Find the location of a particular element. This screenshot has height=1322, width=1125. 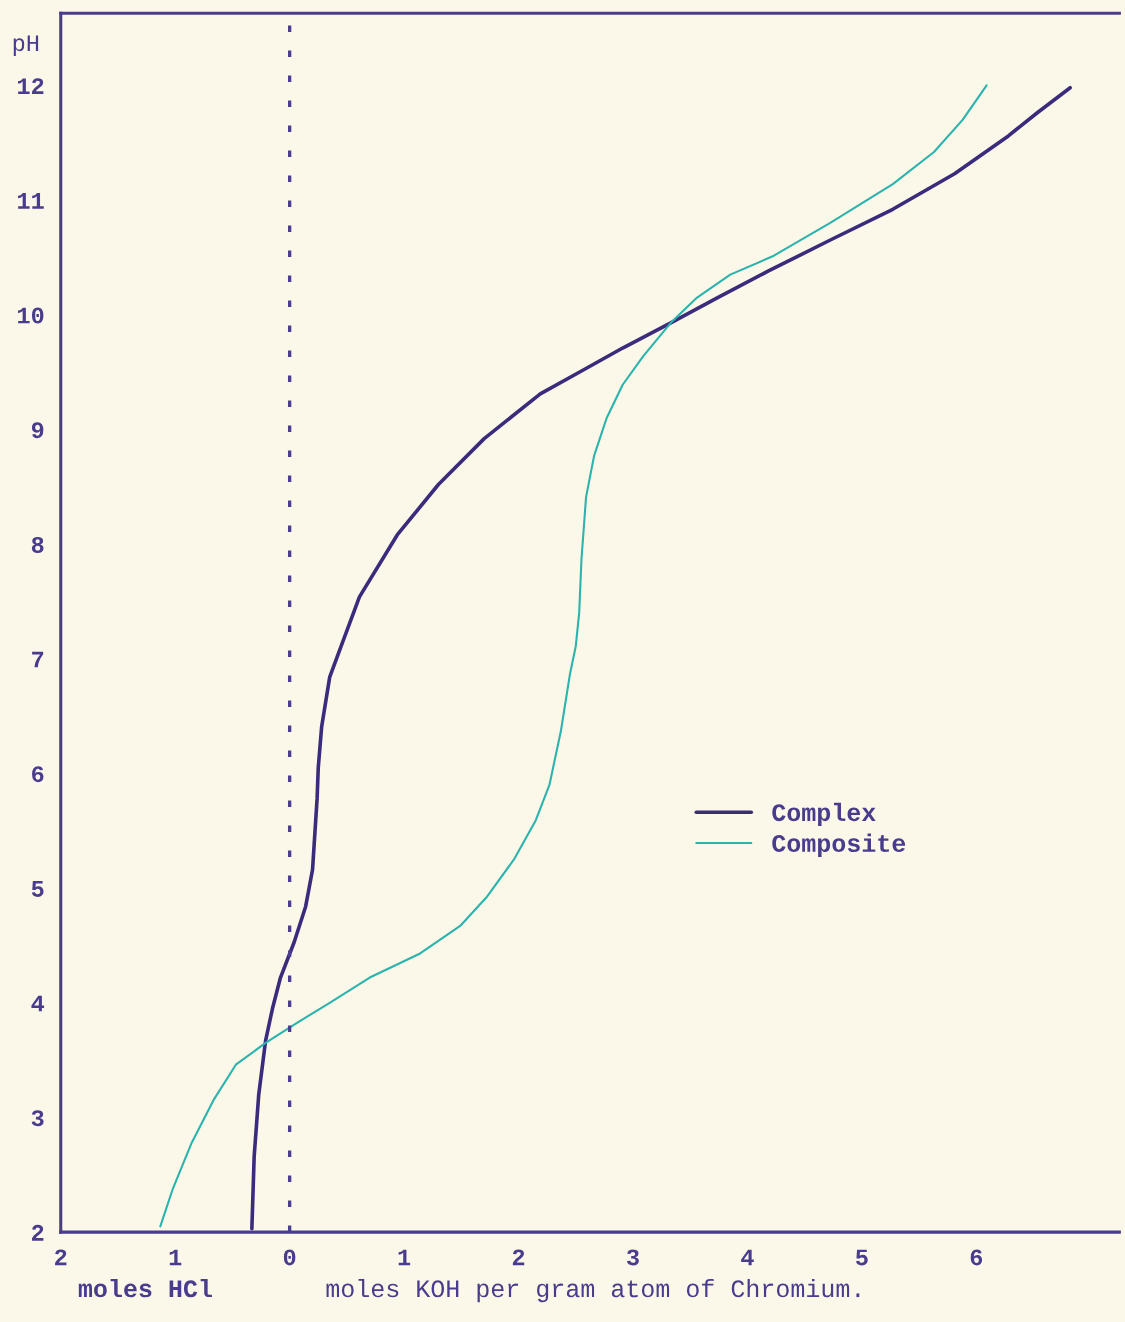

x-tick-label: 6 is located at coordinates (976, 1257).